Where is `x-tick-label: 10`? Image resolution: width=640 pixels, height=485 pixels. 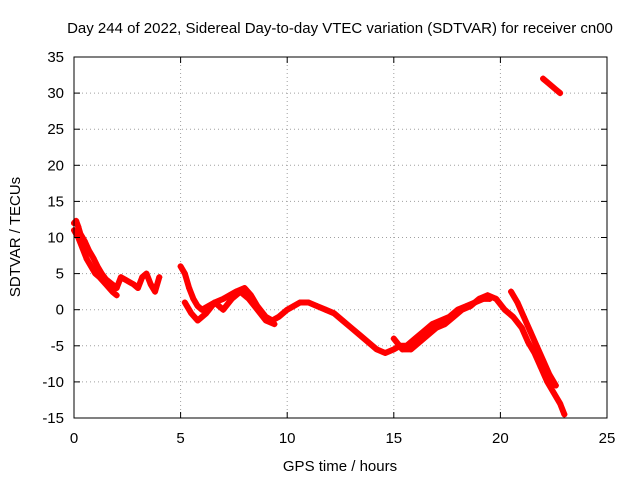
x-tick-label: 10 is located at coordinates (287, 438).